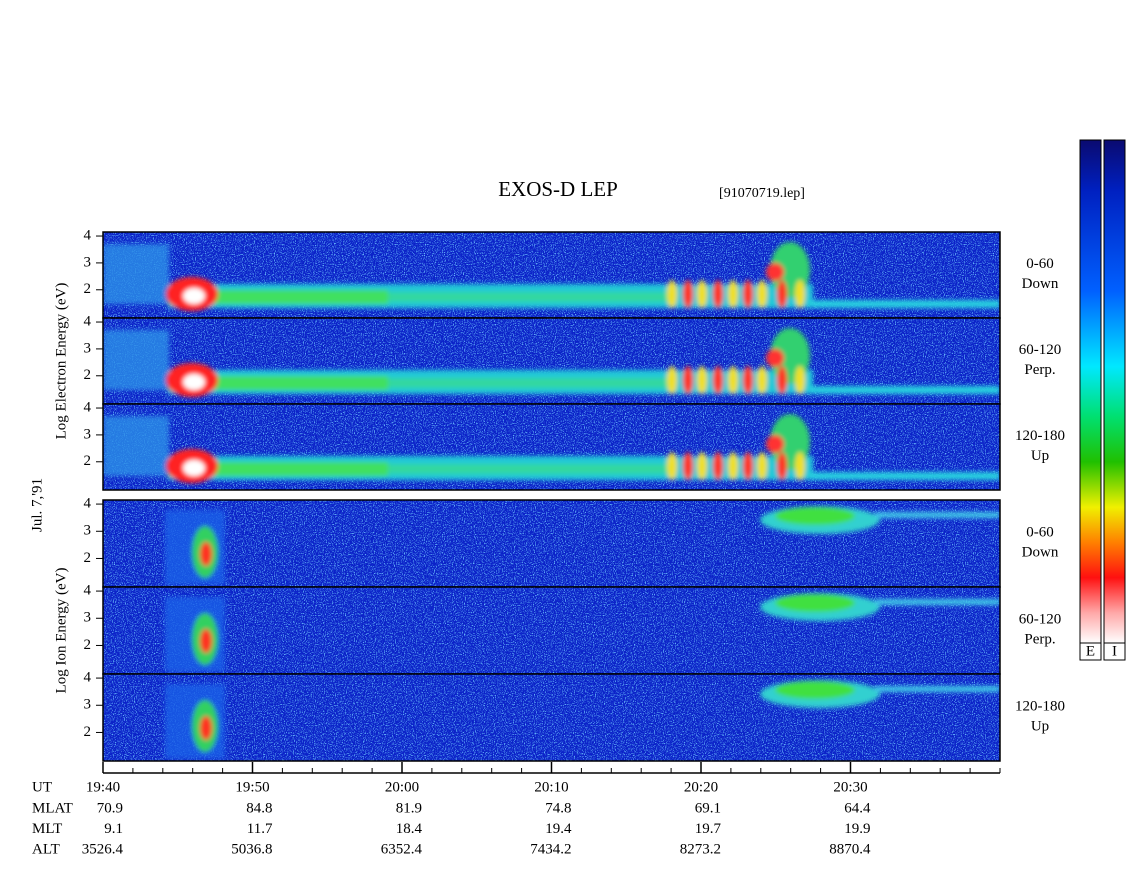  Describe the element at coordinates (46, 849) in the screenshot. I see `ephemeris-label: ALT` at that location.